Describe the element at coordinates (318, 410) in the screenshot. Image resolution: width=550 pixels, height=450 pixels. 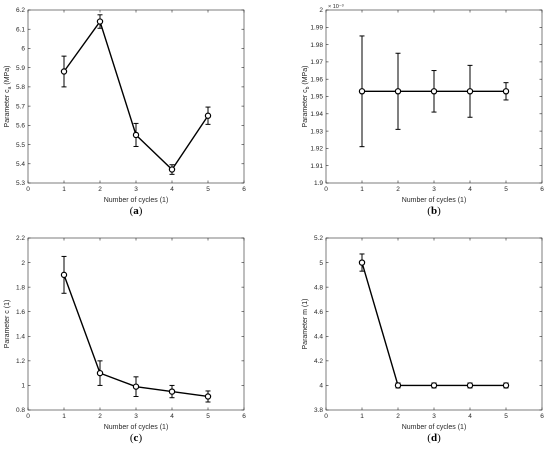
I see `y-tick-label: 3.8` at that location.